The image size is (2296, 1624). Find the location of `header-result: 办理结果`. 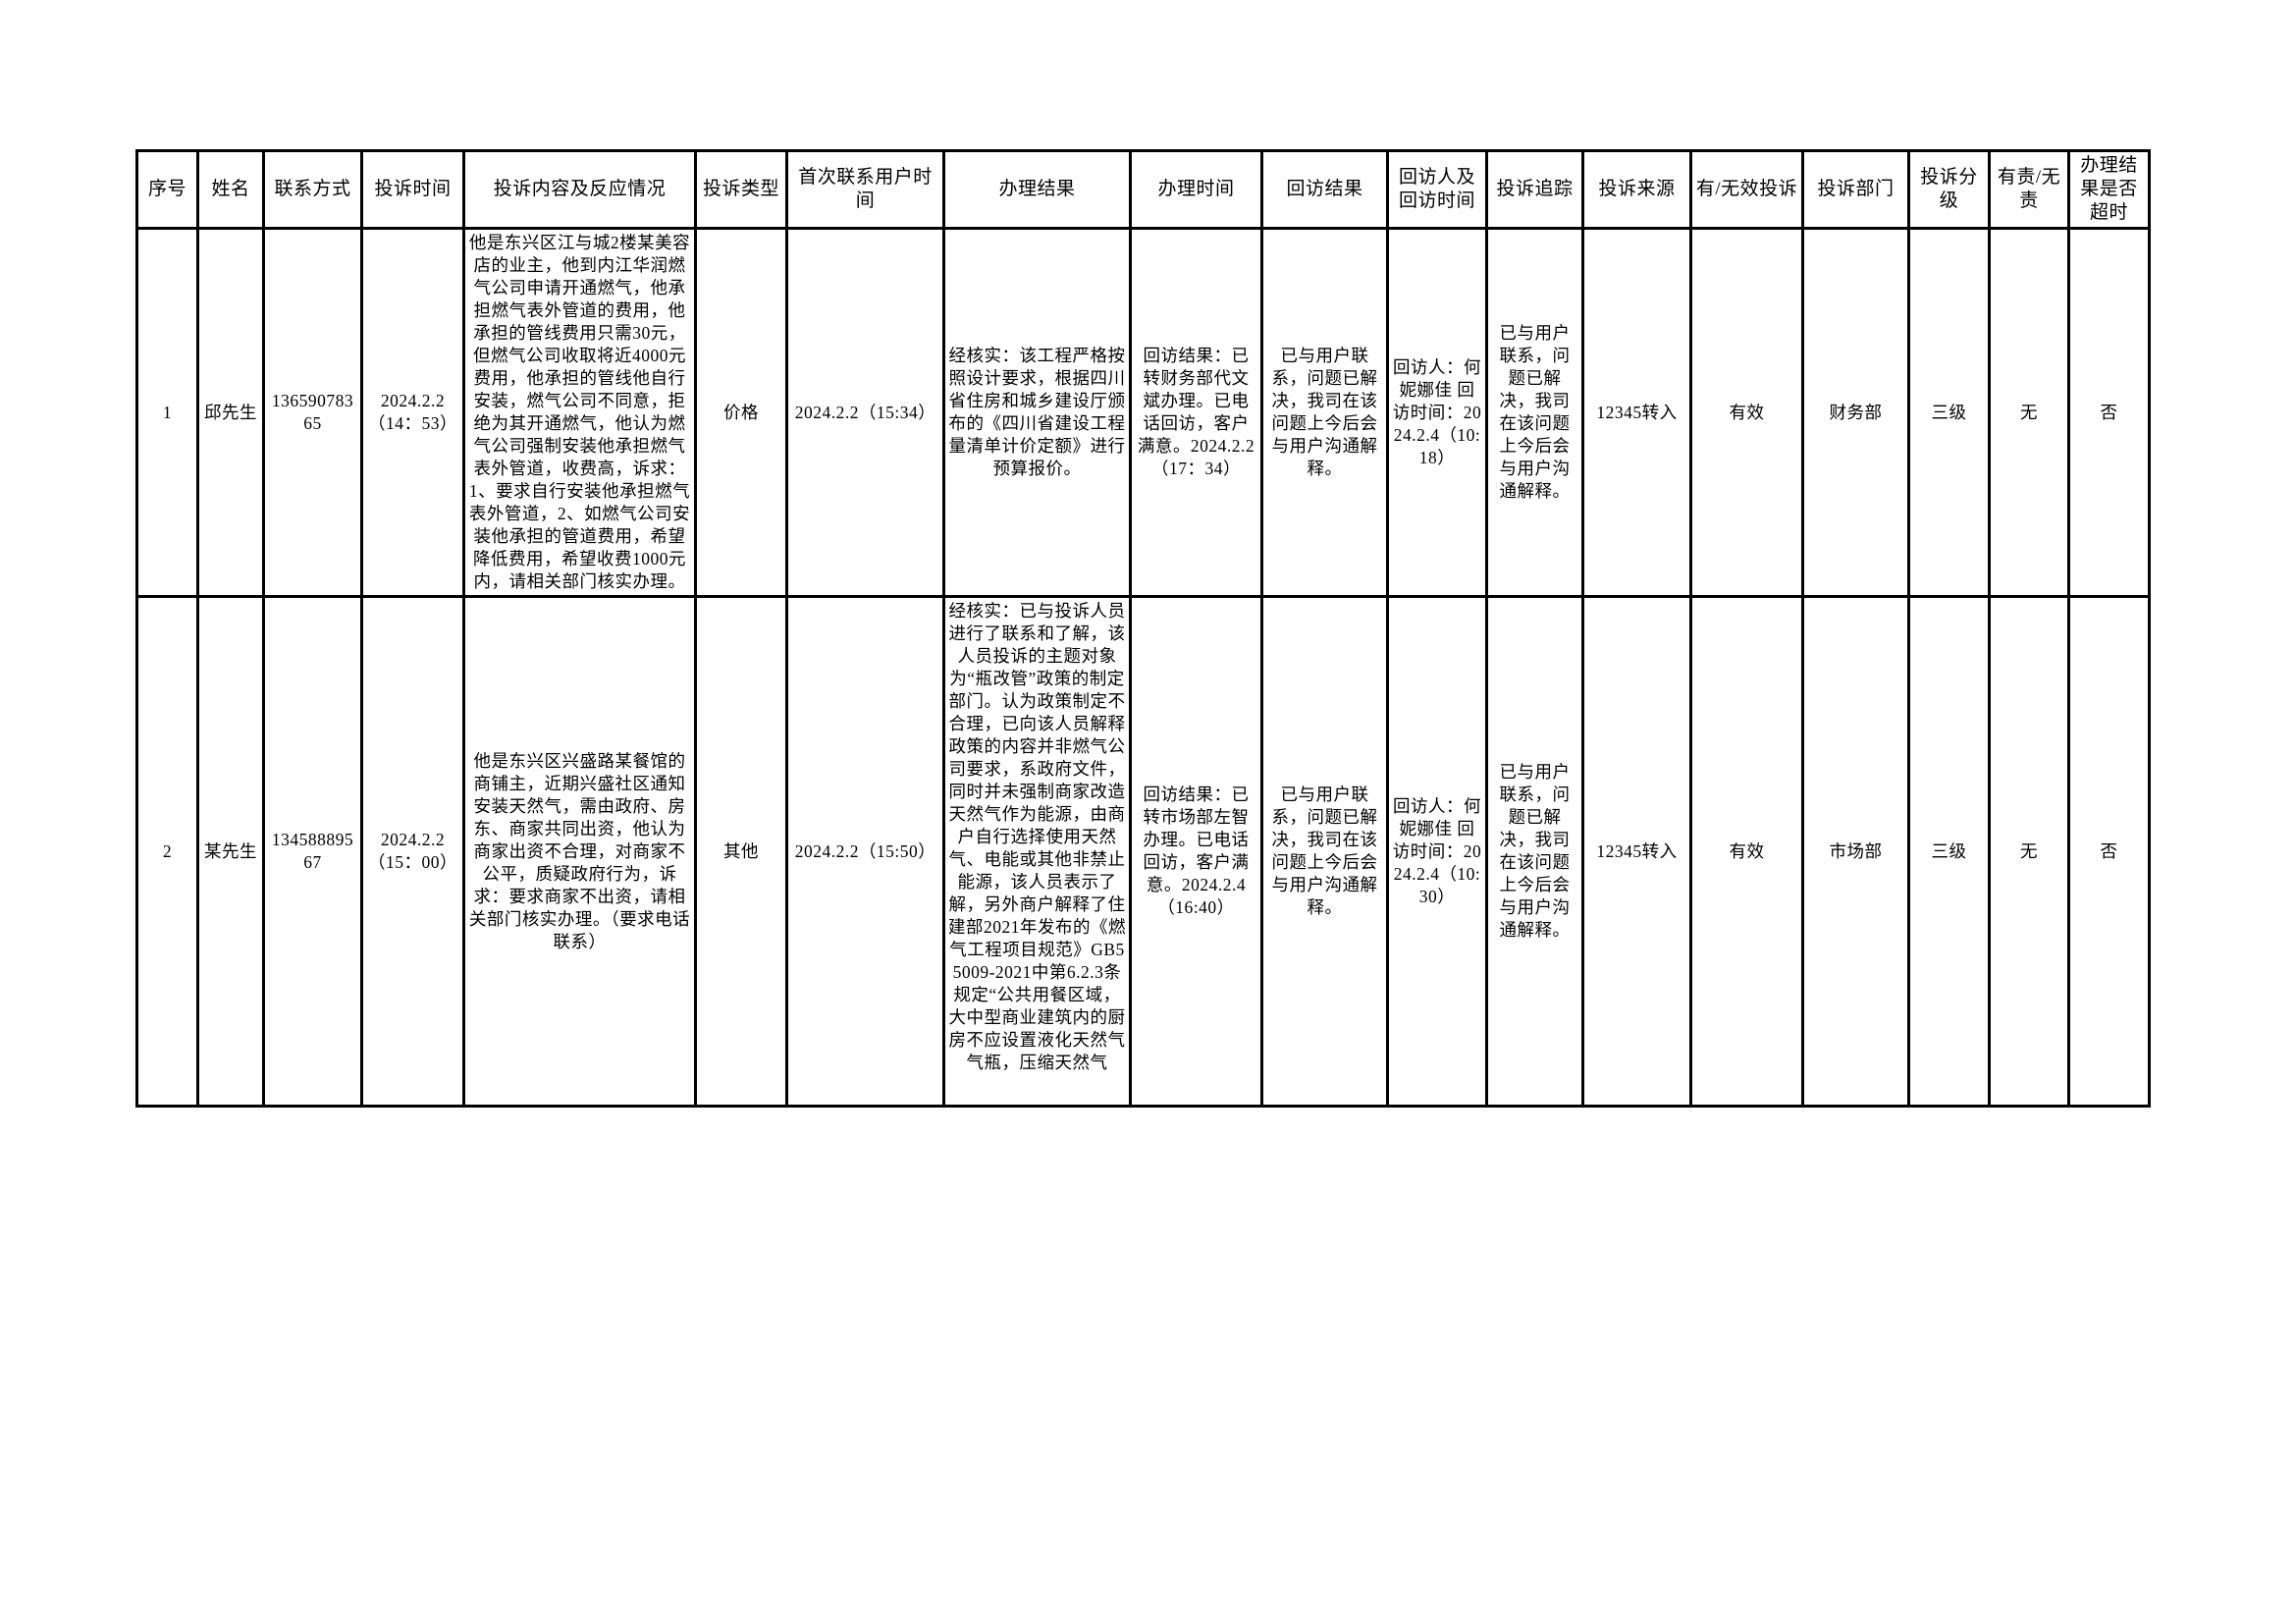

header-result: 办理结果 is located at coordinates (1037, 189).